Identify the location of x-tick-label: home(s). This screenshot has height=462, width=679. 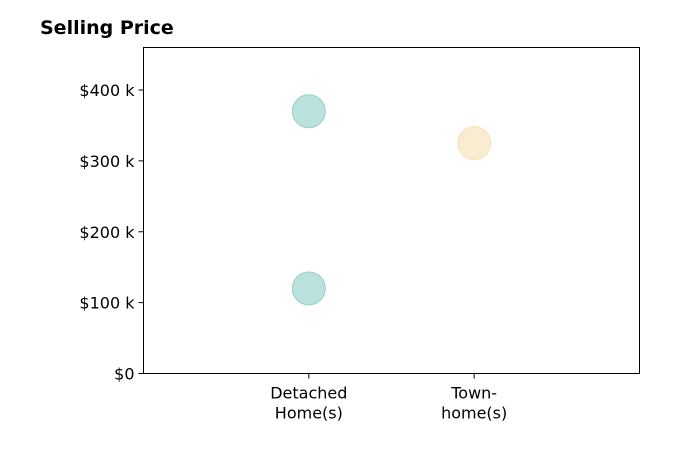
(474, 413).